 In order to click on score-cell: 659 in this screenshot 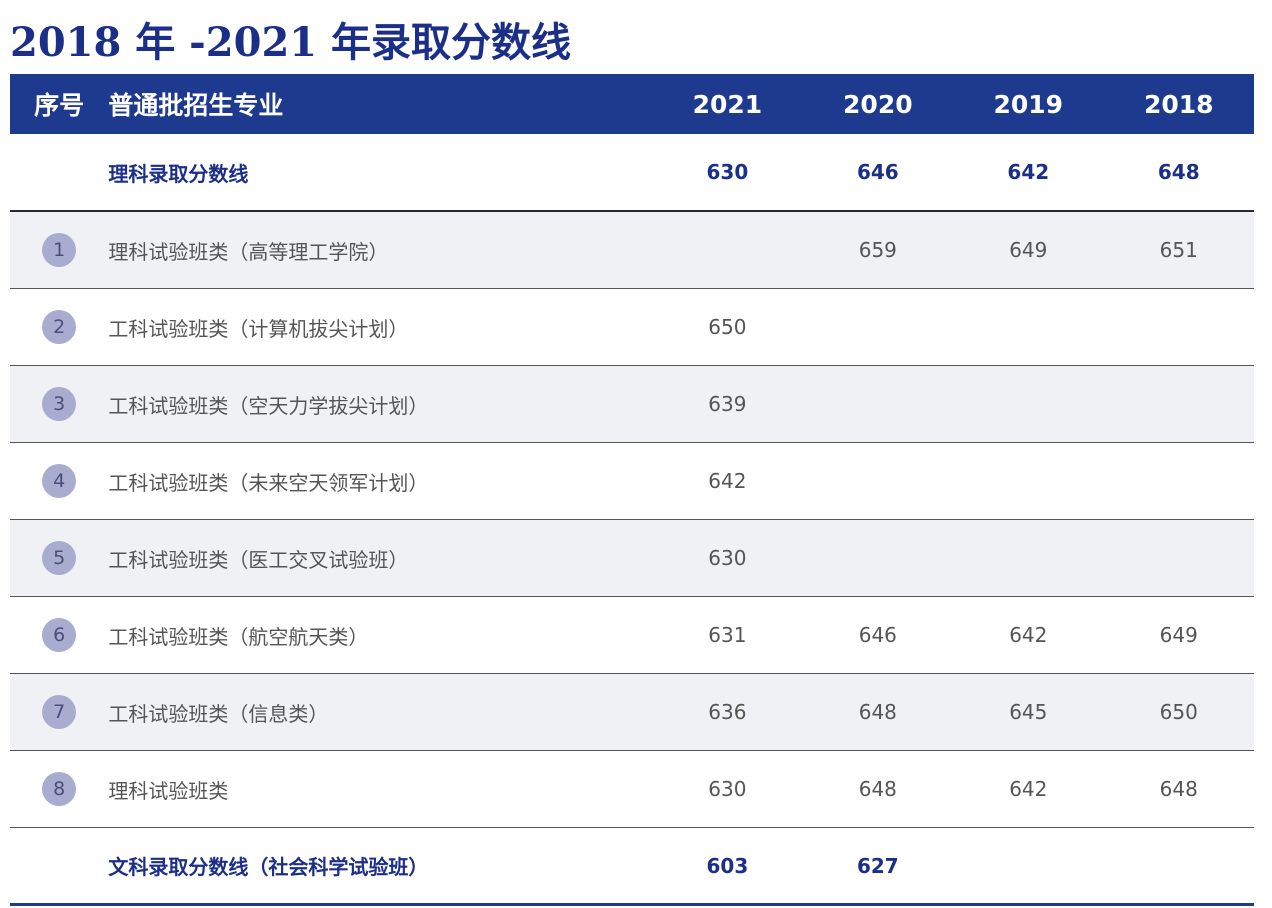, I will do `click(877, 250)`.